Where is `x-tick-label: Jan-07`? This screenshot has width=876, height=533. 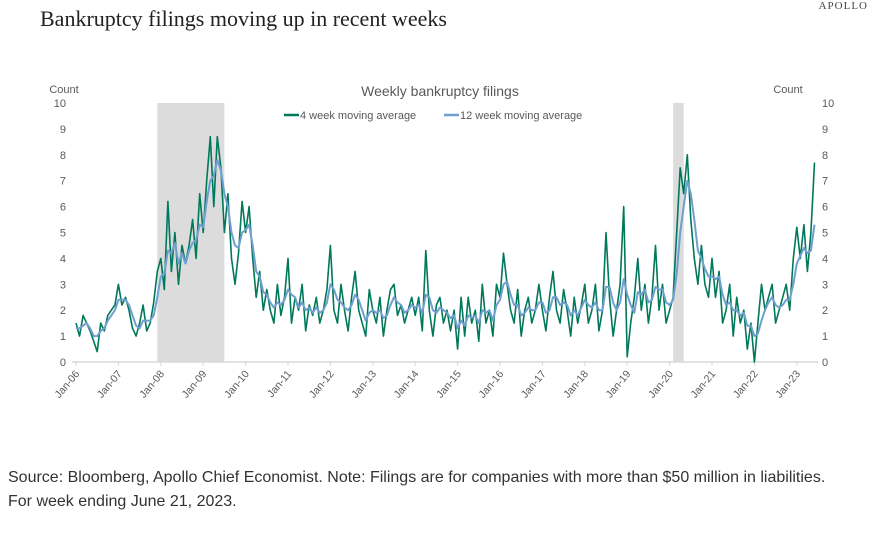
x-tick-label: Jan-07 is located at coordinates (110, 384).